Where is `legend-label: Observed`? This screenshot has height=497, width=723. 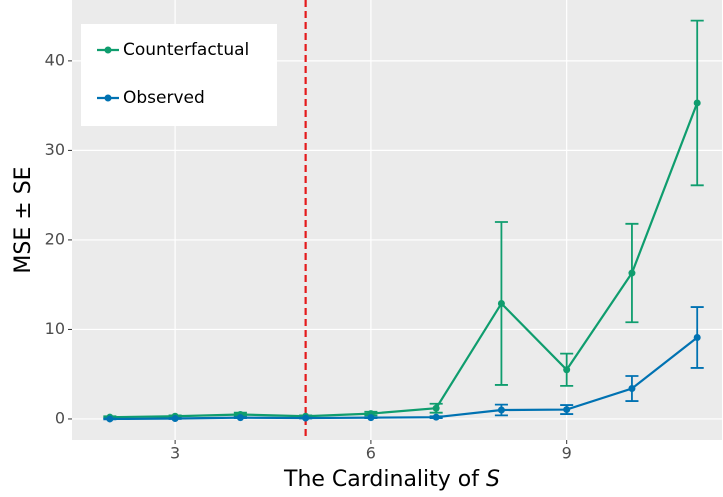
legend-label: Observed is located at coordinates (164, 98).